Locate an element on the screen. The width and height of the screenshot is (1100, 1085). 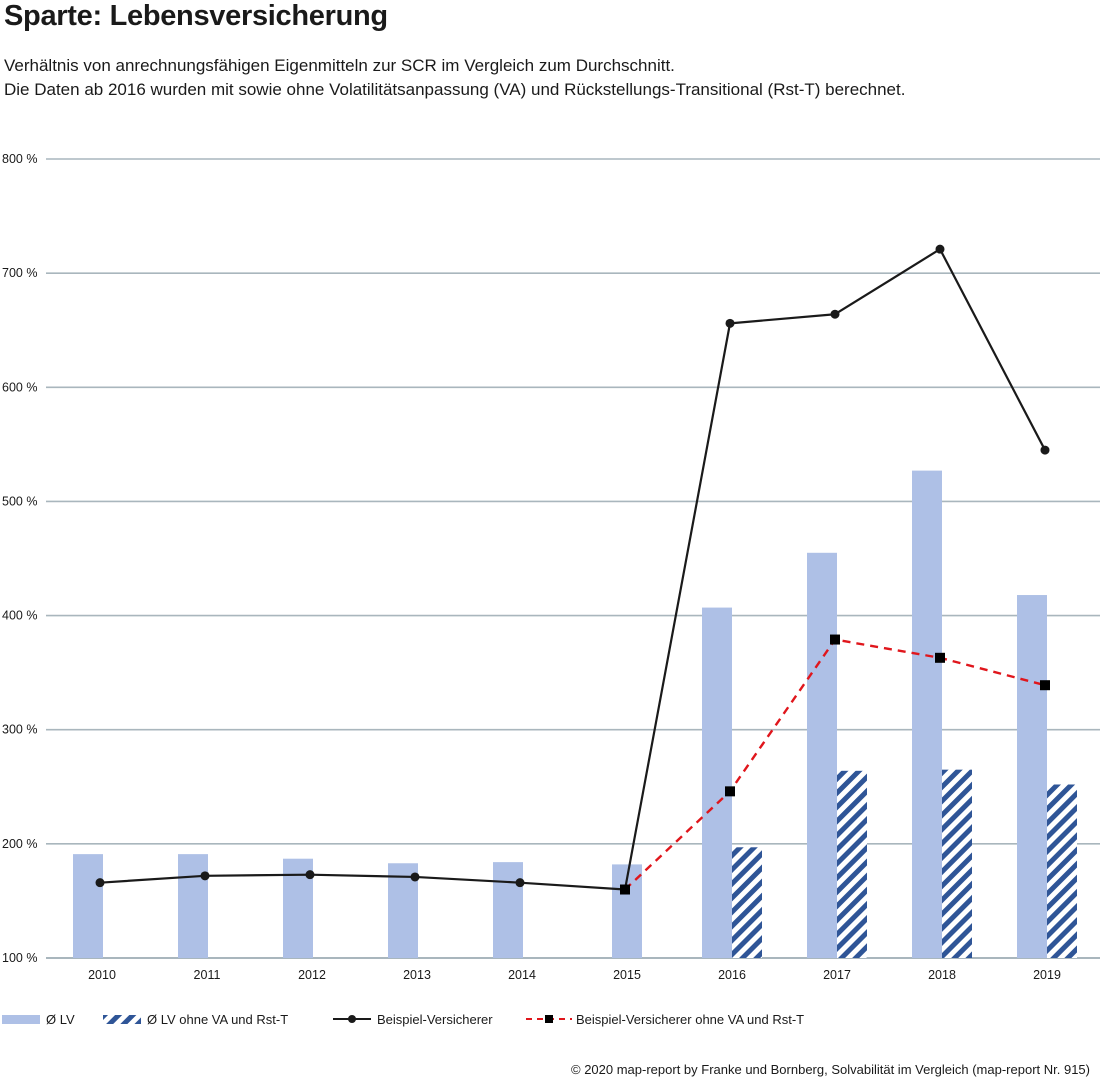
x-tick-label: 2015 is located at coordinates (627, 975).